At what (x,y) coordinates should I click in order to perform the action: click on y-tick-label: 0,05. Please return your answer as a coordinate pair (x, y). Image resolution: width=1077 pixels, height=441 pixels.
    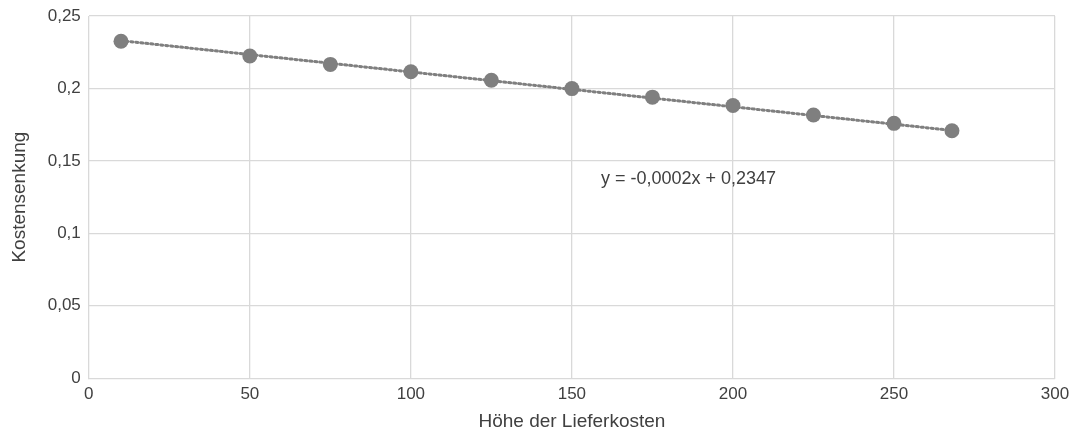
    Looking at the image, I should click on (64, 305).